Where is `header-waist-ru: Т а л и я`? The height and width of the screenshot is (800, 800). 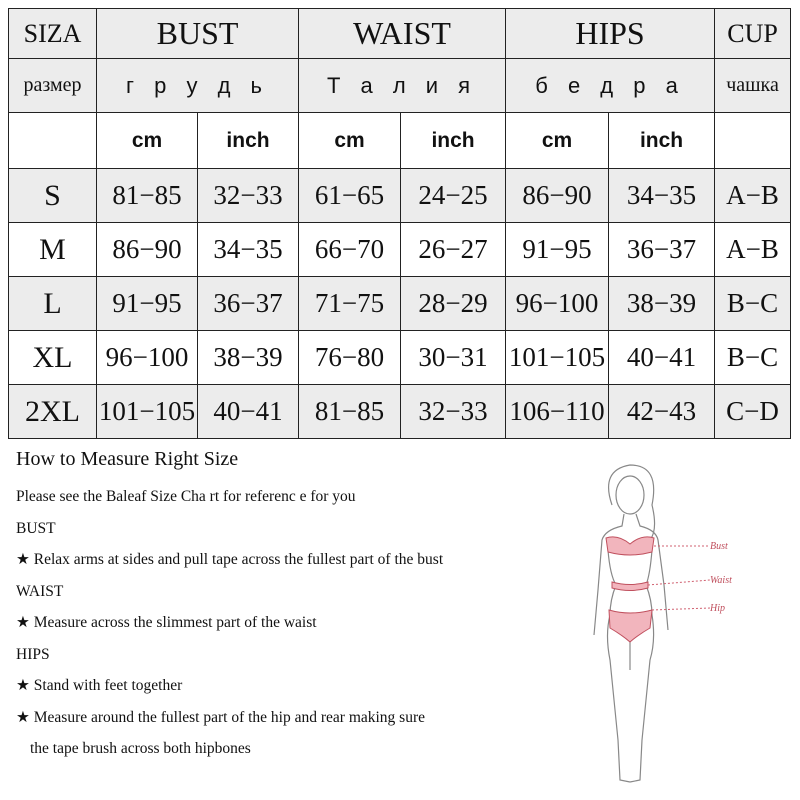
header-waist-ru: Т а л и я is located at coordinates (402, 85).